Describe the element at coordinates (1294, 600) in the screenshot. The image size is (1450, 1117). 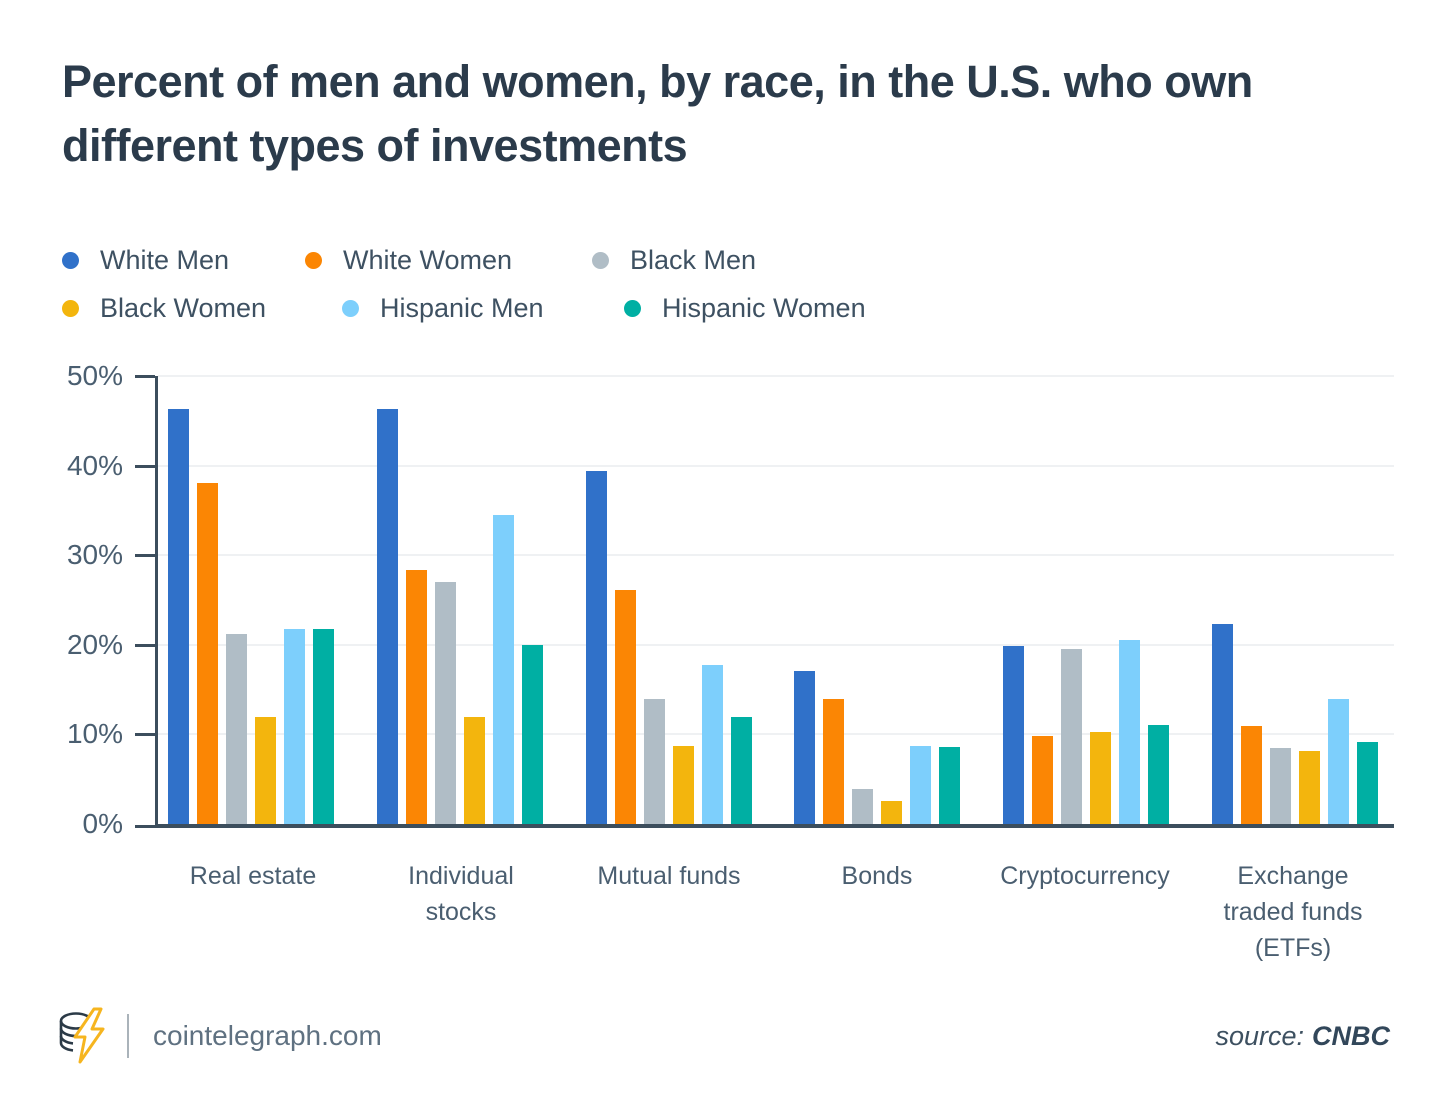
I see `bar-group-exchange-traded-funds-etfs` at that location.